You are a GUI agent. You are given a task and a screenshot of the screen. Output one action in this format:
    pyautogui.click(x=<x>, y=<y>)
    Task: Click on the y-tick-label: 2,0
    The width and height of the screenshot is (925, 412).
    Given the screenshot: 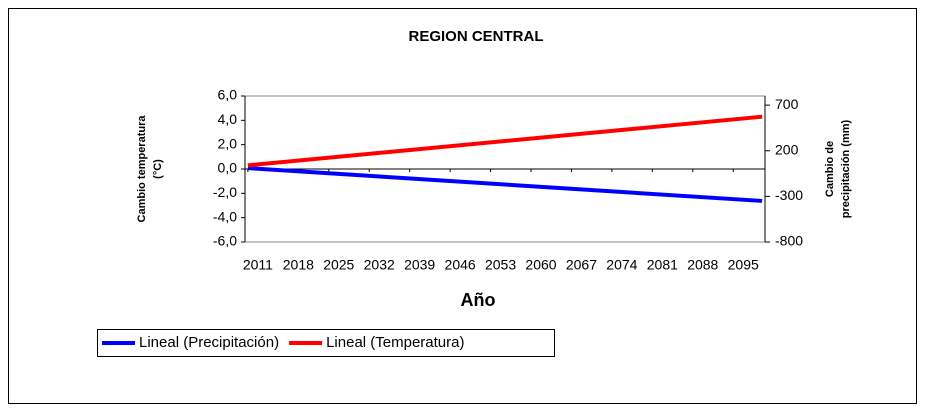 What is the action you would take?
    pyautogui.click(x=228, y=143)
    